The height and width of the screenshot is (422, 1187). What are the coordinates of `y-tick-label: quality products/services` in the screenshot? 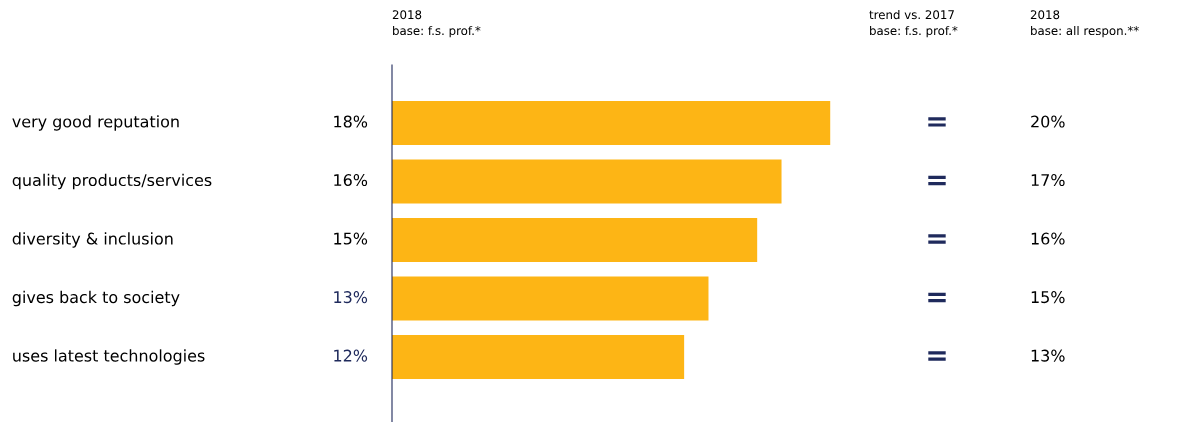 It's located at (112, 181).